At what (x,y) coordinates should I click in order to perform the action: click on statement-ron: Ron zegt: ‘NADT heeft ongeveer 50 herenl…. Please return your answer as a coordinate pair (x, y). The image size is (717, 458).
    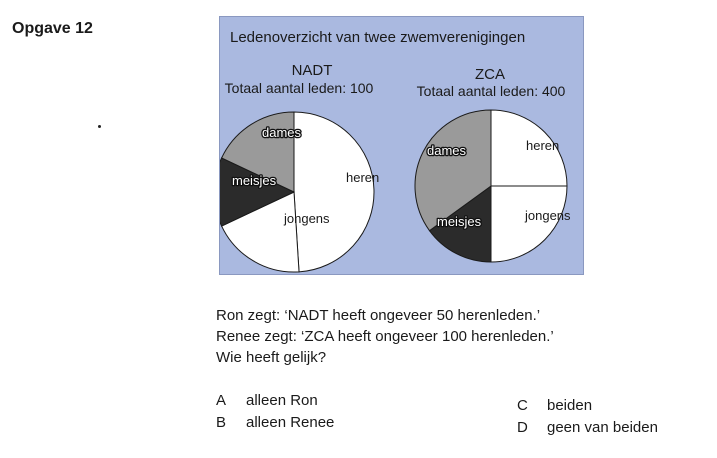
    Looking at the image, I should click on (378, 315).